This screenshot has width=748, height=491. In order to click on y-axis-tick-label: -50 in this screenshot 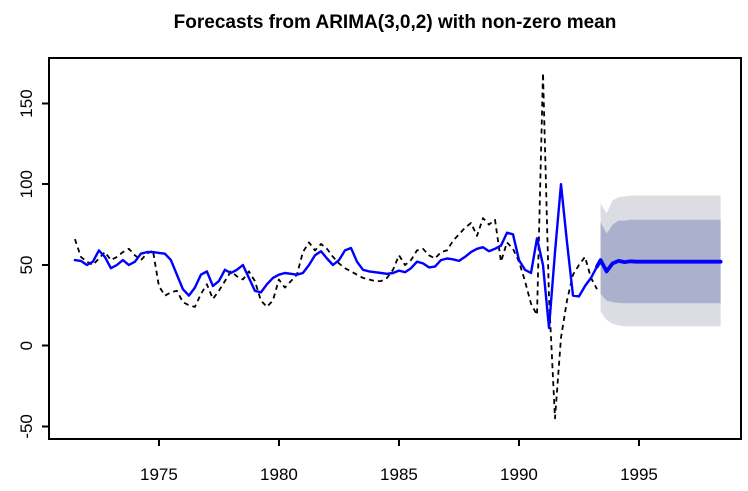, I will do `click(26, 426)`.